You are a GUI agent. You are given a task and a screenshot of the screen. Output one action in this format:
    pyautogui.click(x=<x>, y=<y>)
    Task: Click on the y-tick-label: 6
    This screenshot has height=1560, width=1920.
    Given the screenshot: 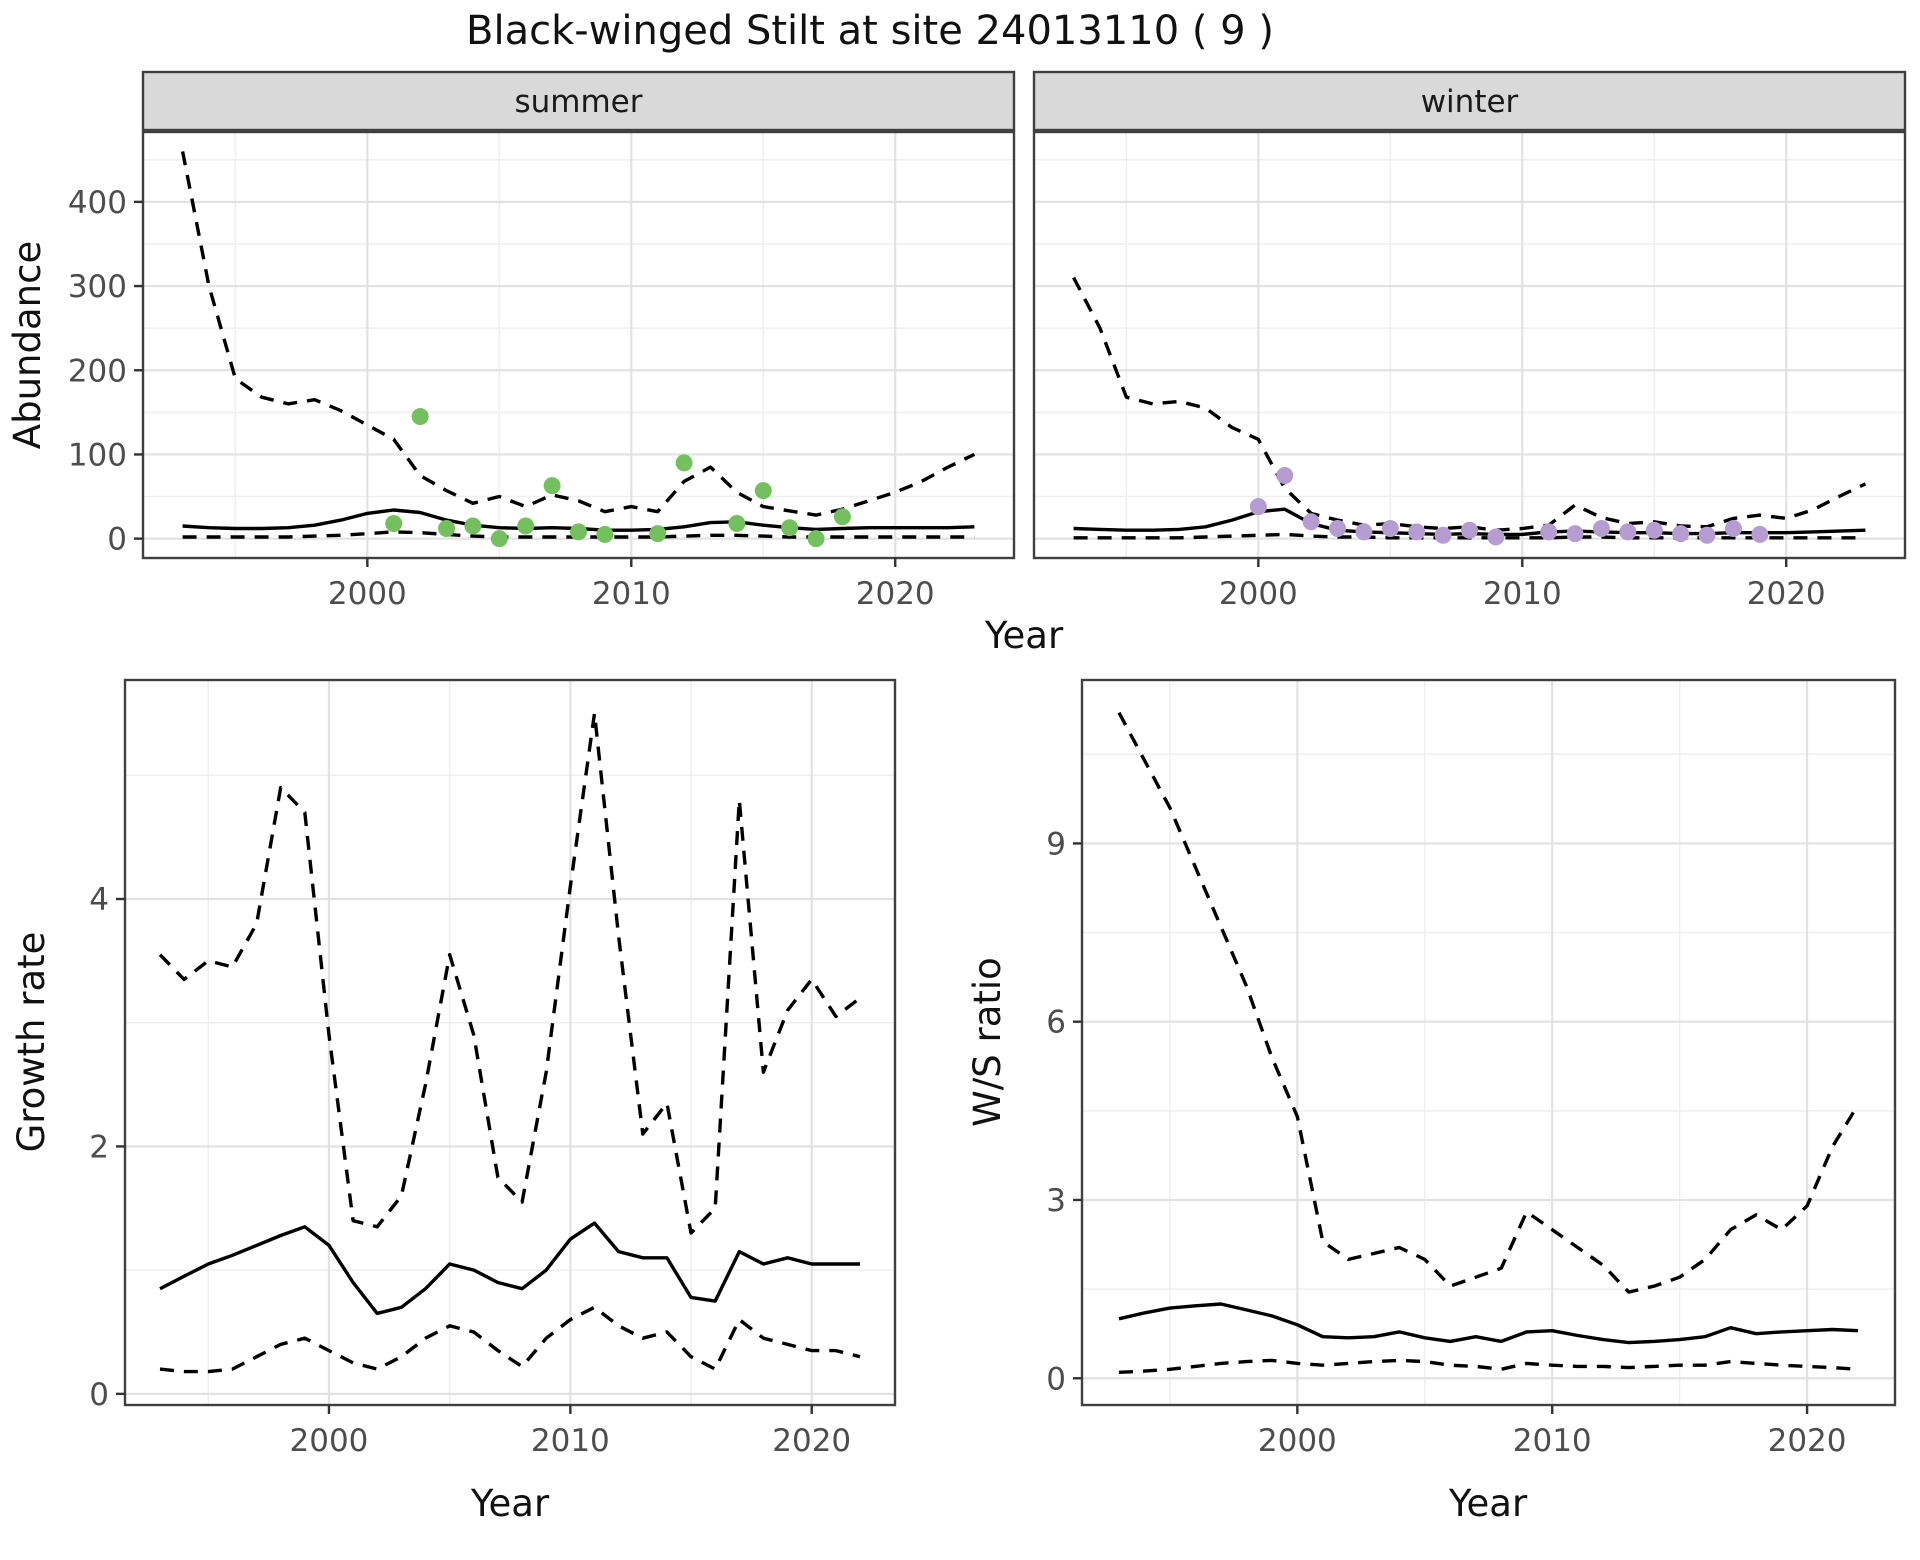 What is the action you would take?
    pyautogui.click(x=1056, y=1023)
    